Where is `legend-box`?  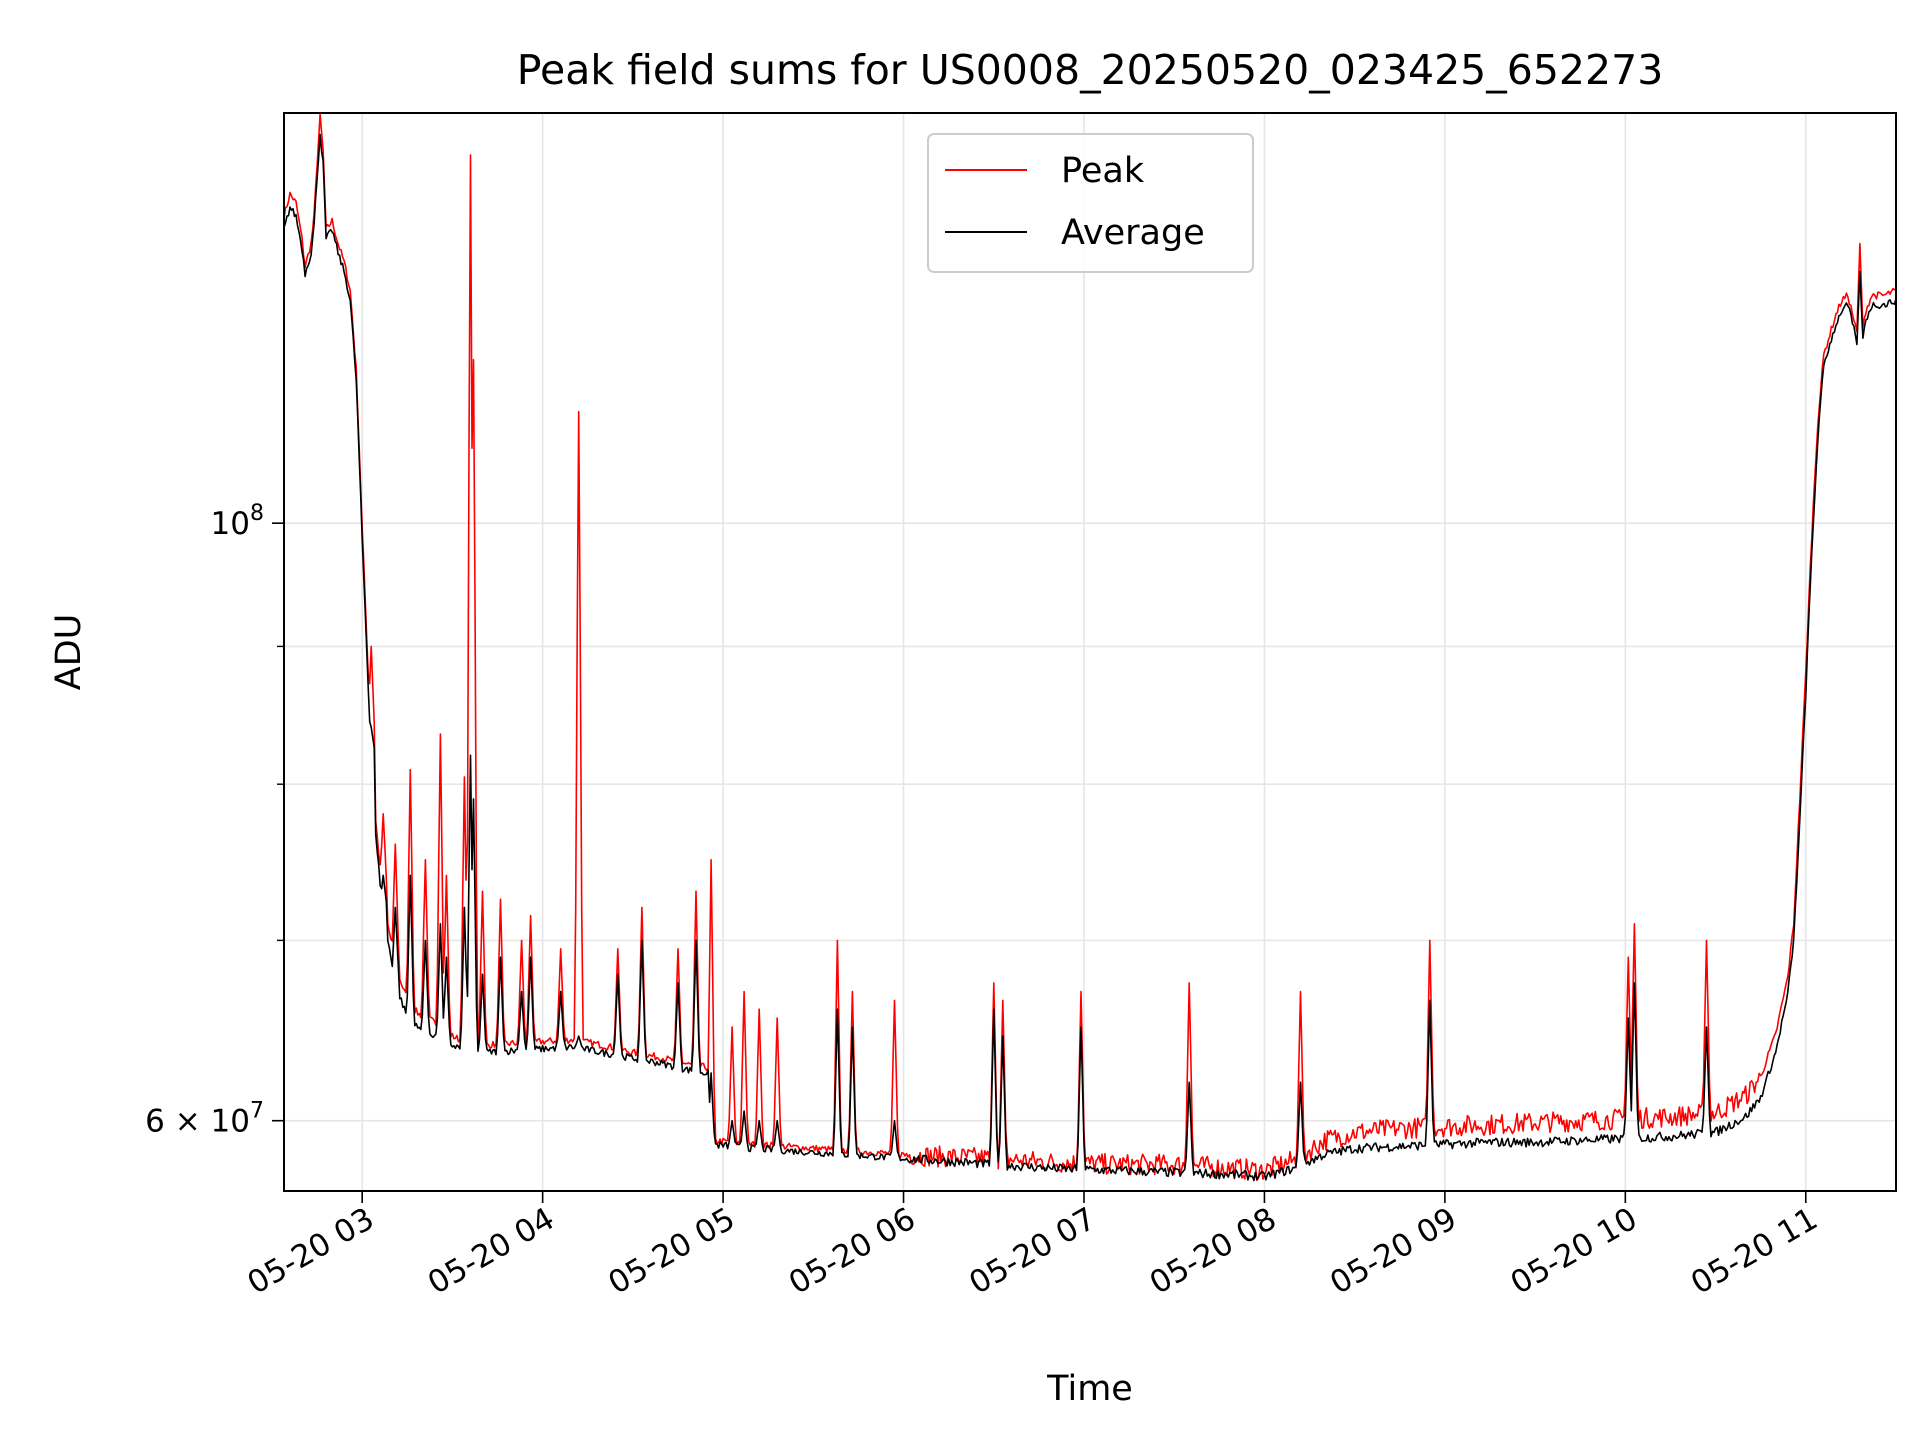
legend-box is located at coordinates (1090, 203).